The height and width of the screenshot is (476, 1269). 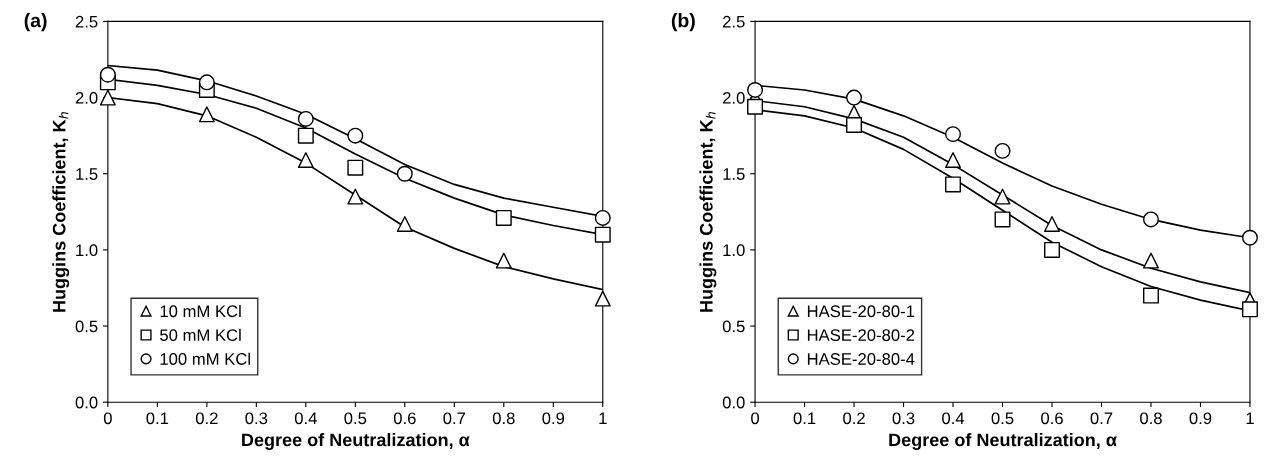 What do you see at coordinates (200, 335) in the screenshot?
I see `legend-label: 50 mM KCl` at bounding box center [200, 335].